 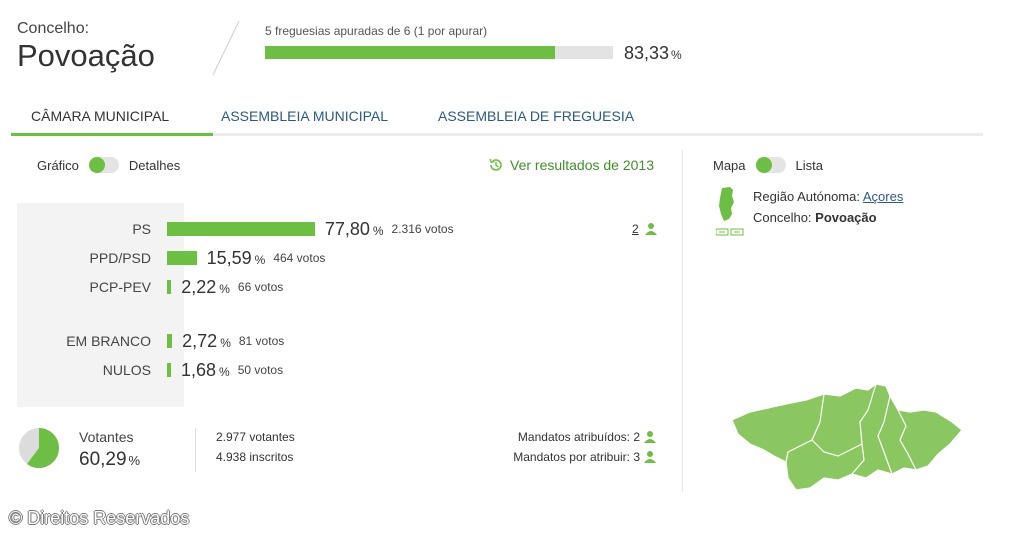 I want to click on party-bar-pcp-pev, so click(x=169, y=287).